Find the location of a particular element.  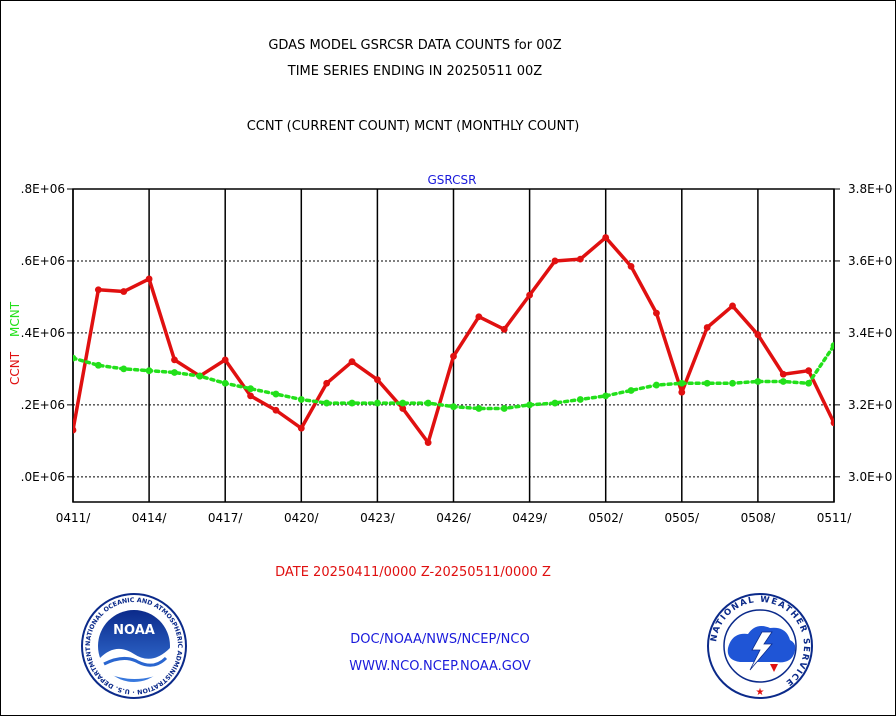

x-tick-label: 0505/ is located at coordinates (683, 518).